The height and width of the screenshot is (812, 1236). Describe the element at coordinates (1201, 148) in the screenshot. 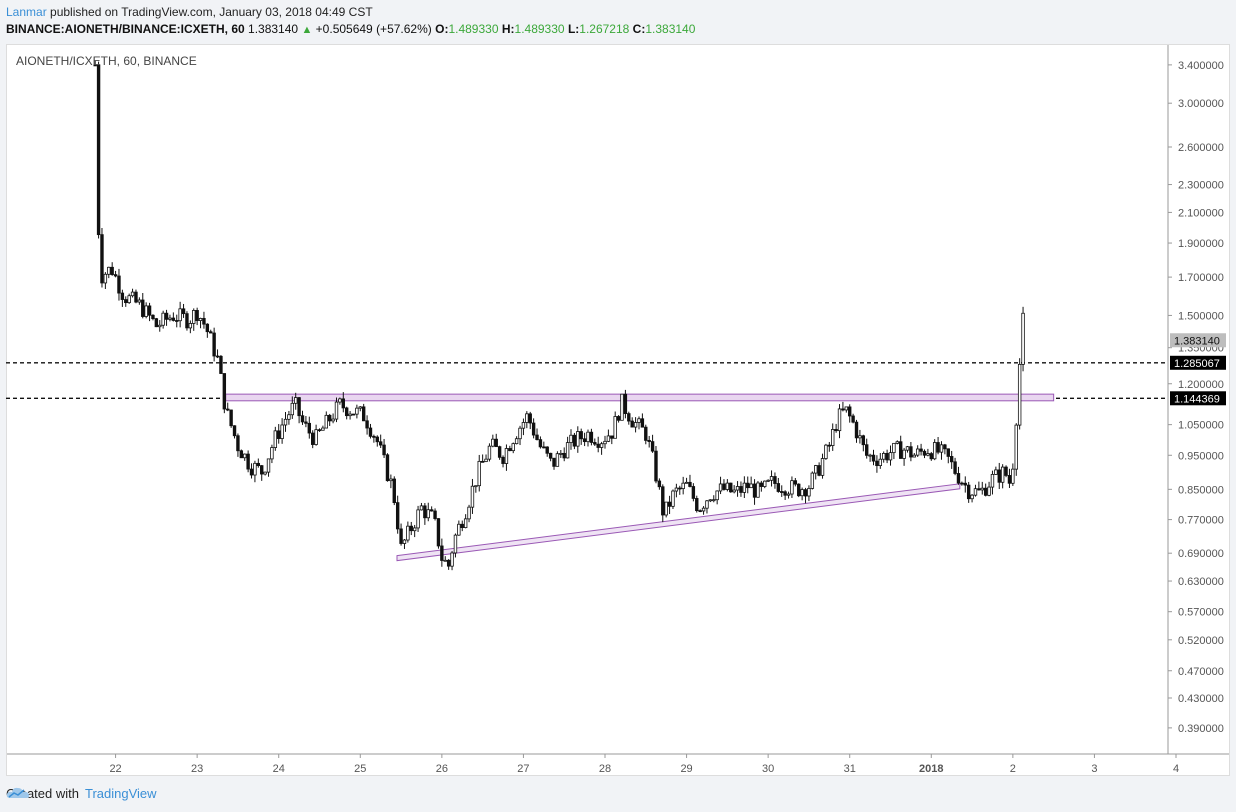

I see `y-tick-label: 2.600000` at that location.